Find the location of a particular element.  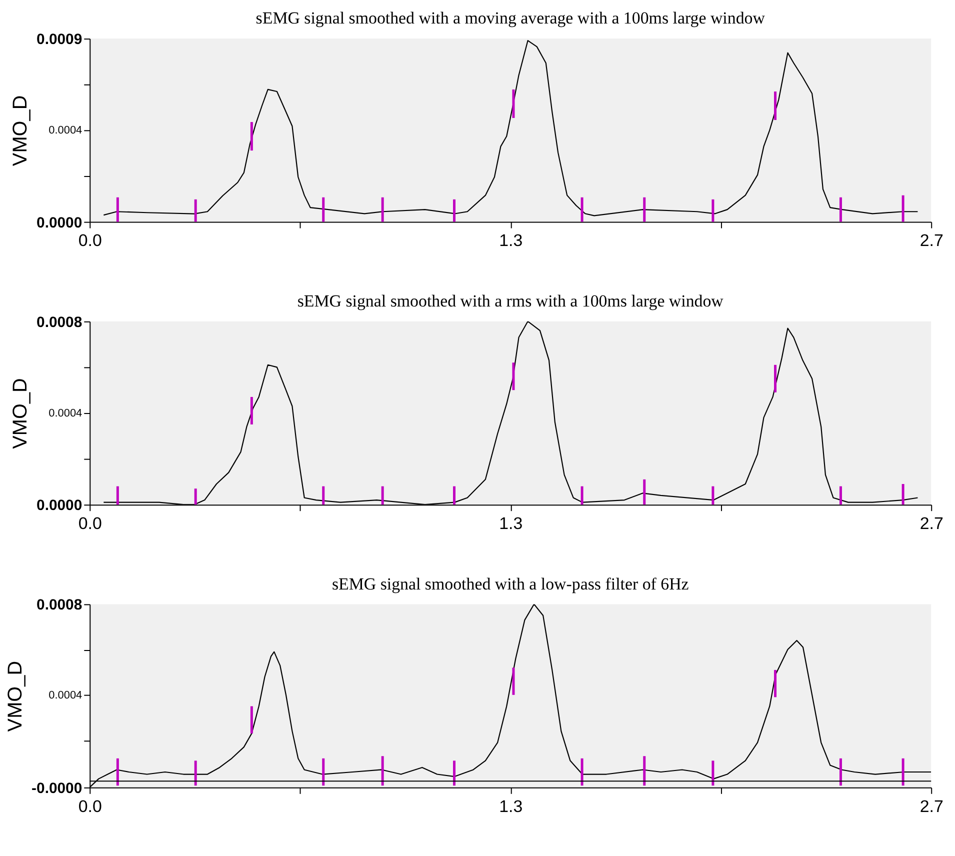

chart-title: sEMG signal smoothed with a low-pass filter of 6Hz is located at coordinates (511, 584).